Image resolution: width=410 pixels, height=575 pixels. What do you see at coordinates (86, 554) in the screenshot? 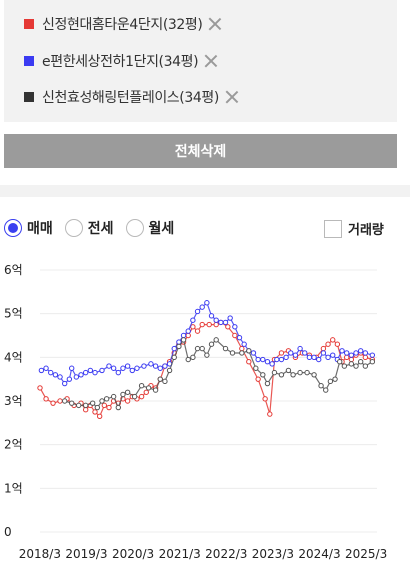
I see `x-tick-label: 2019/3` at bounding box center [86, 554].